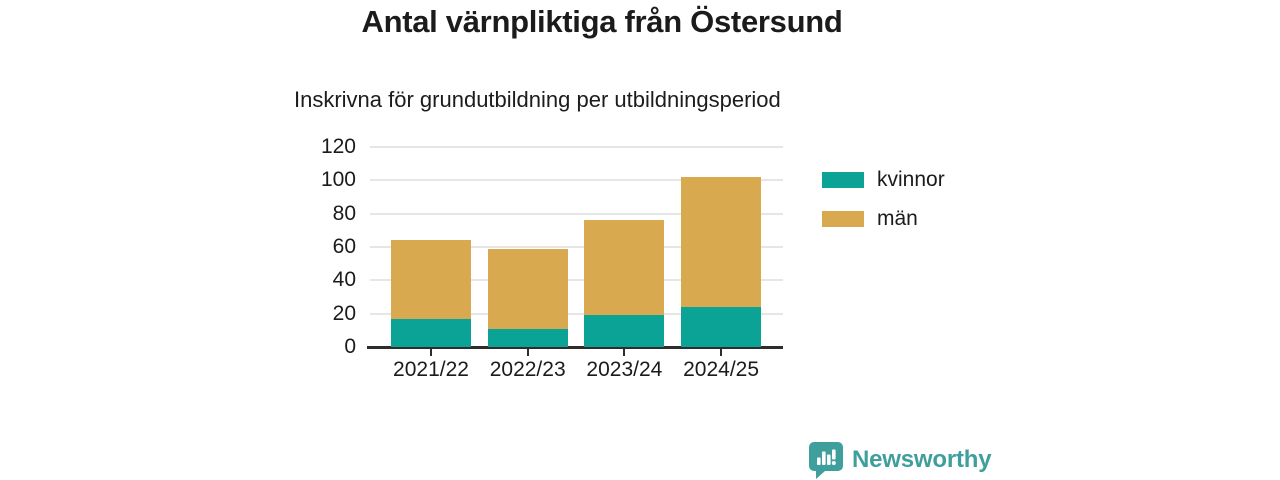 The width and height of the screenshot is (1280, 480). I want to click on legend: kvinnor män, so click(883, 207).